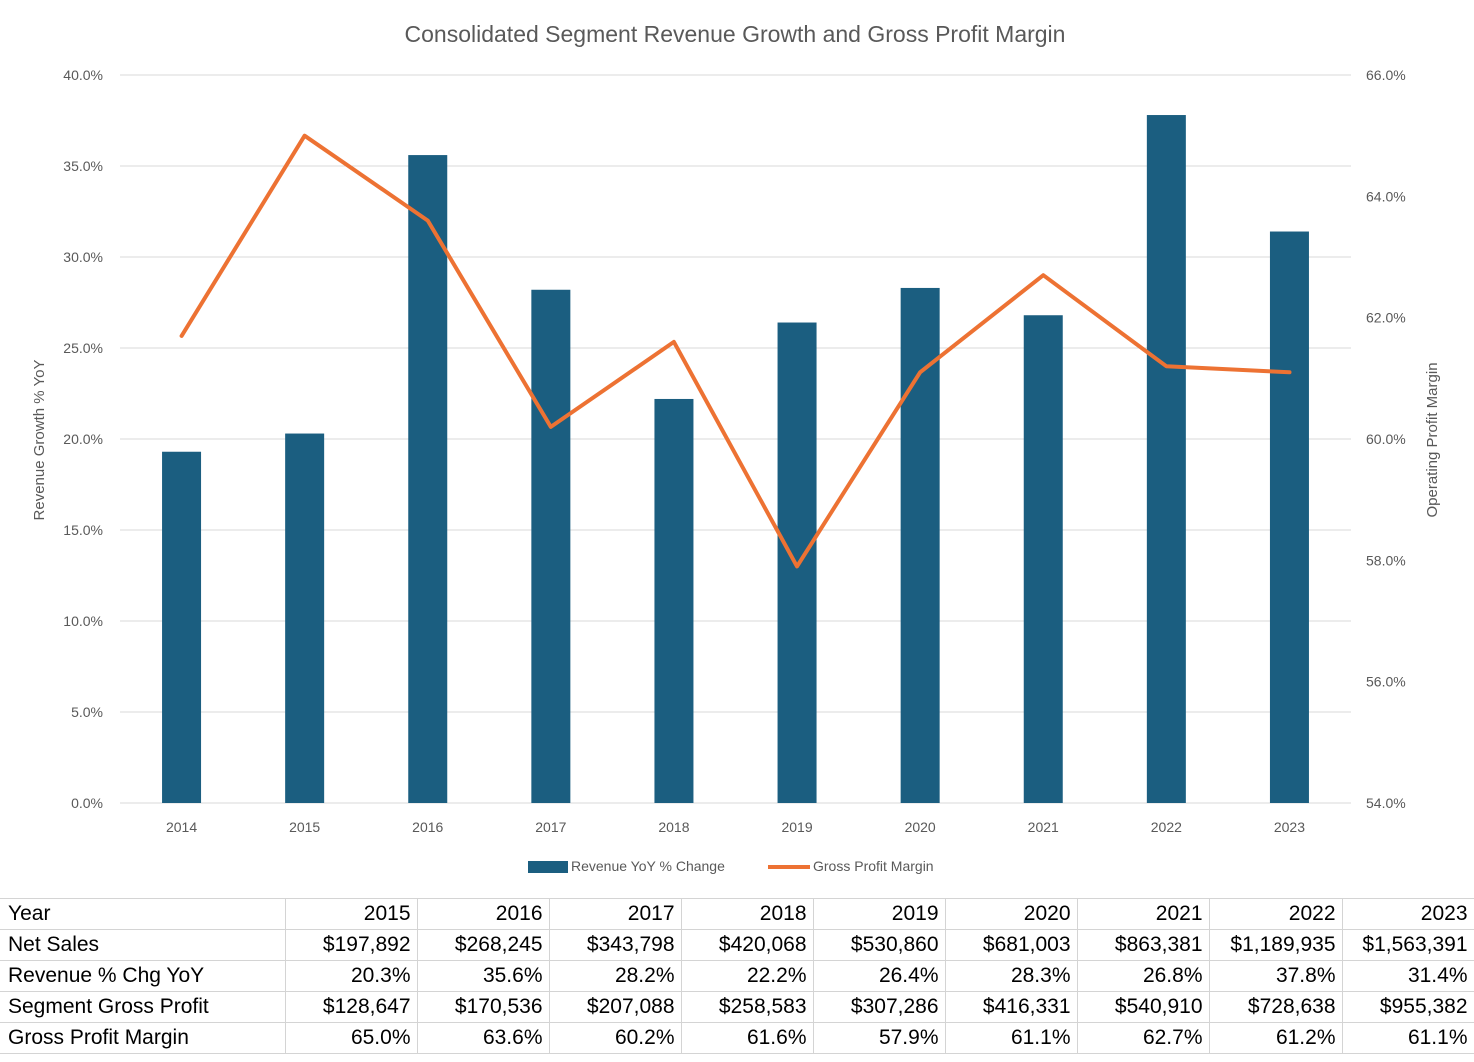  What do you see at coordinates (1408, 914) in the screenshot?
I see `table-cell: 2023` at bounding box center [1408, 914].